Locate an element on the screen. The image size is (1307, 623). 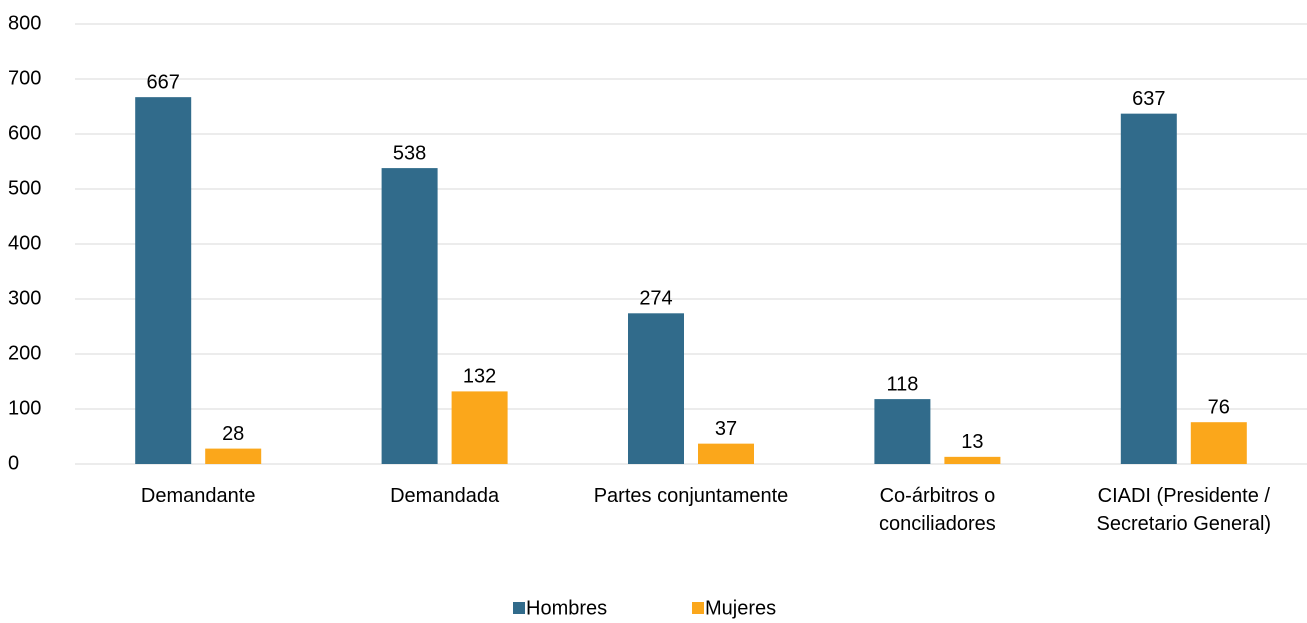
y-tick-label: 700 is located at coordinates (24, 78).